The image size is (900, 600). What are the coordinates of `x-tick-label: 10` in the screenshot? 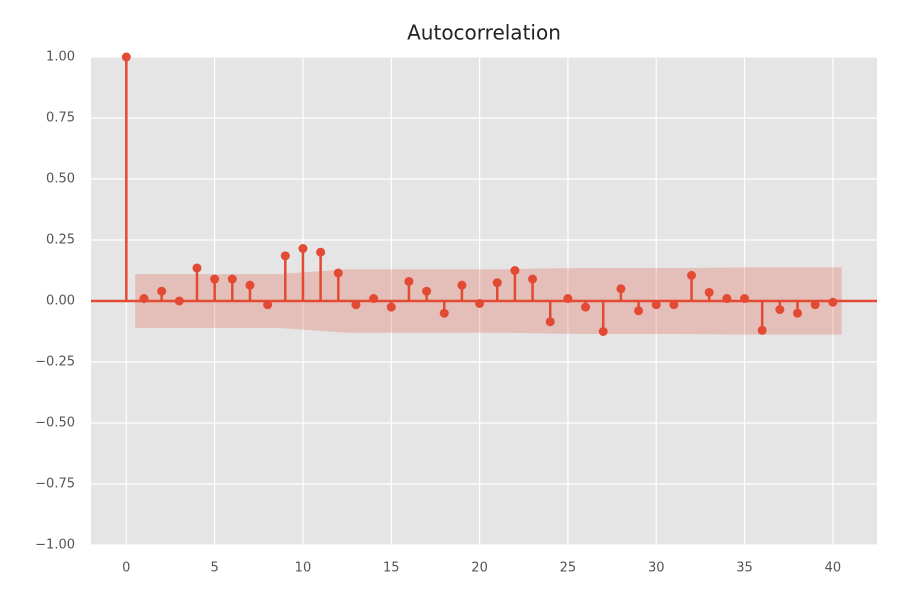 It's located at (303, 568).